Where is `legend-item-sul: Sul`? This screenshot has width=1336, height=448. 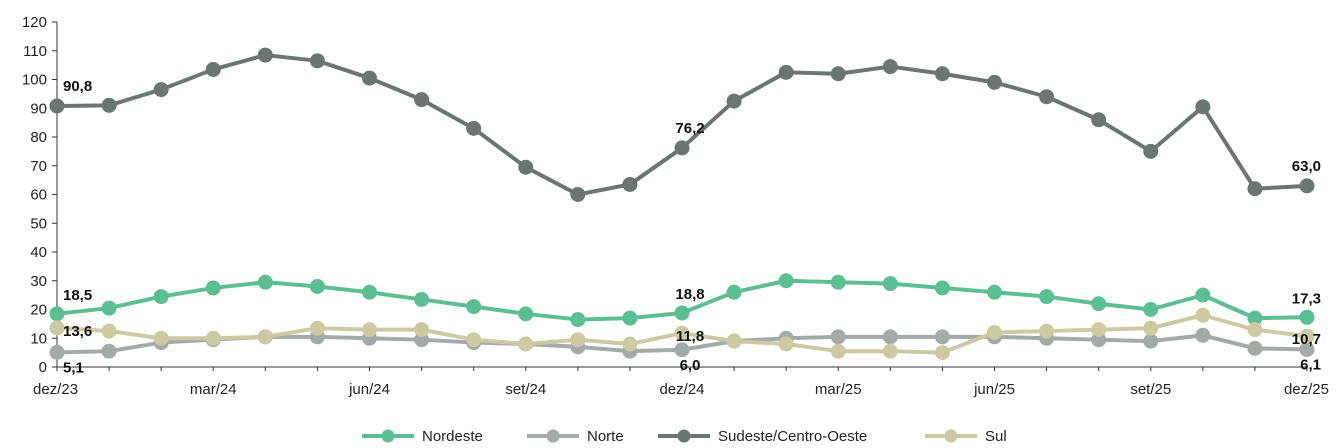 legend-item-sul: Sul is located at coordinates (966, 436).